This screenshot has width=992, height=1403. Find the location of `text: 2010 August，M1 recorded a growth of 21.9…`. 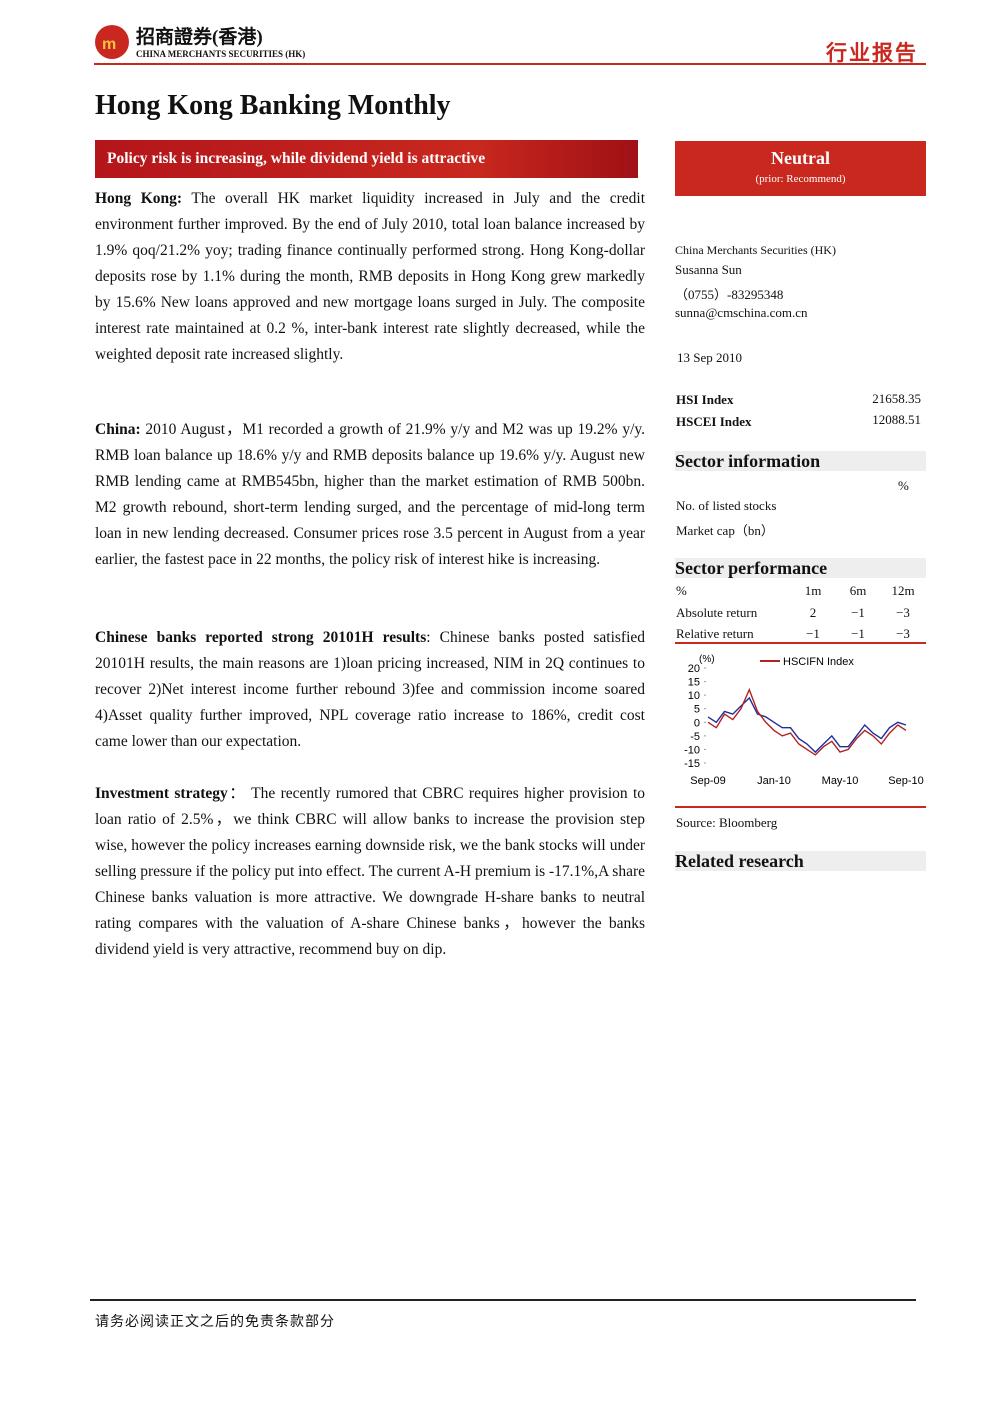

text: 2010 August，M1 recorded a growth of 21.9… is located at coordinates (370, 494).